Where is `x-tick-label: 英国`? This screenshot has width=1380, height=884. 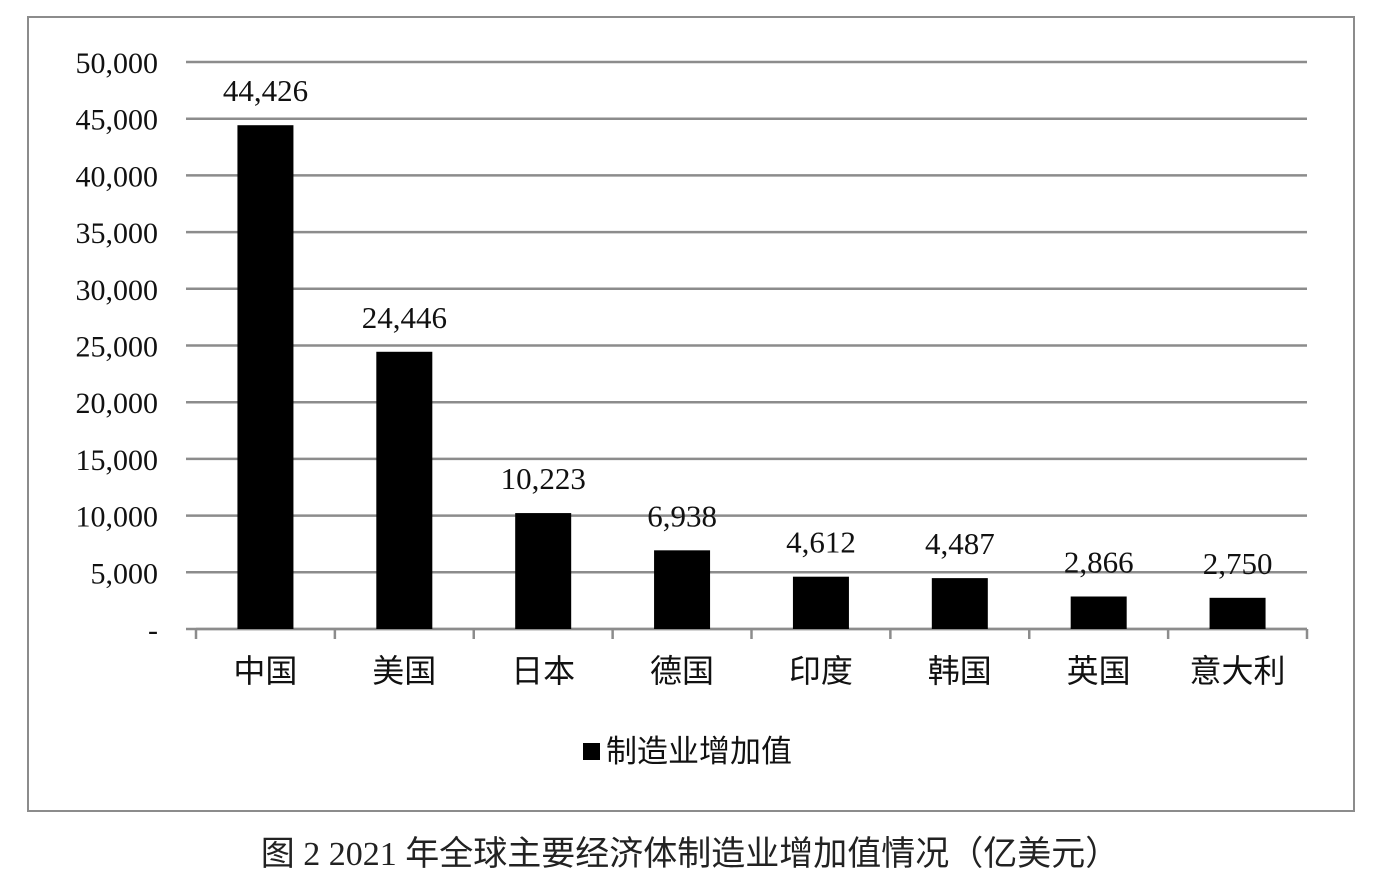
x-tick-label: 英国 is located at coordinates (1099, 671).